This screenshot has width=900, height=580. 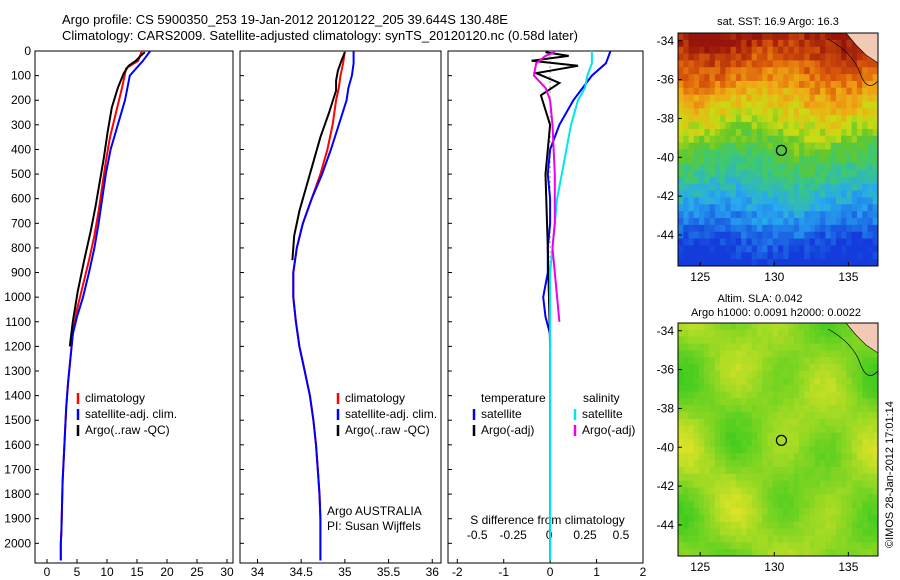 I want to click on lat-tick-label: -38, so click(x=666, y=408).